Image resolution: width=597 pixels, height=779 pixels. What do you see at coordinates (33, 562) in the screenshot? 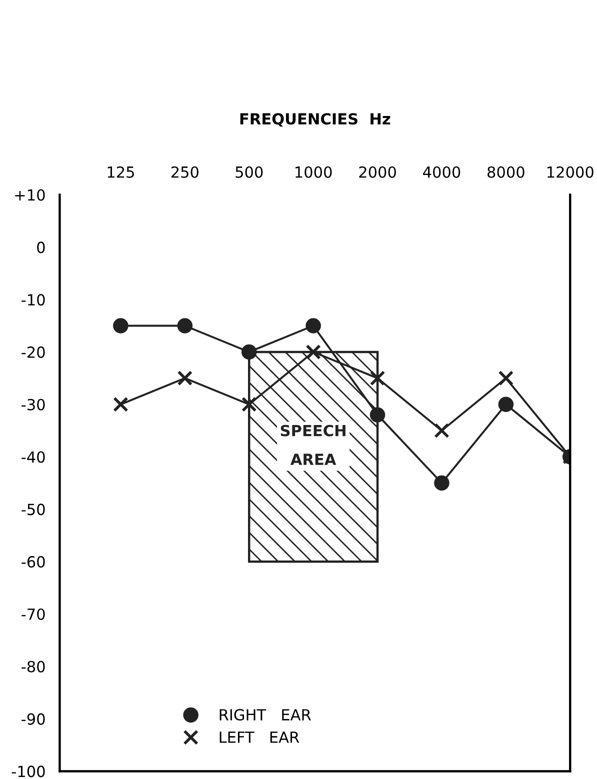
I see `y-tick-label: -60` at bounding box center [33, 562].